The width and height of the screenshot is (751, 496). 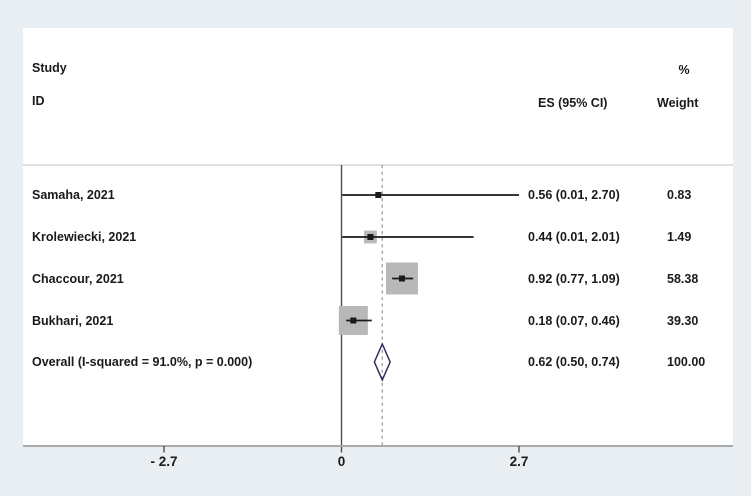 I want to click on study-label: Bukhari, 2021, so click(x=73, y=320).